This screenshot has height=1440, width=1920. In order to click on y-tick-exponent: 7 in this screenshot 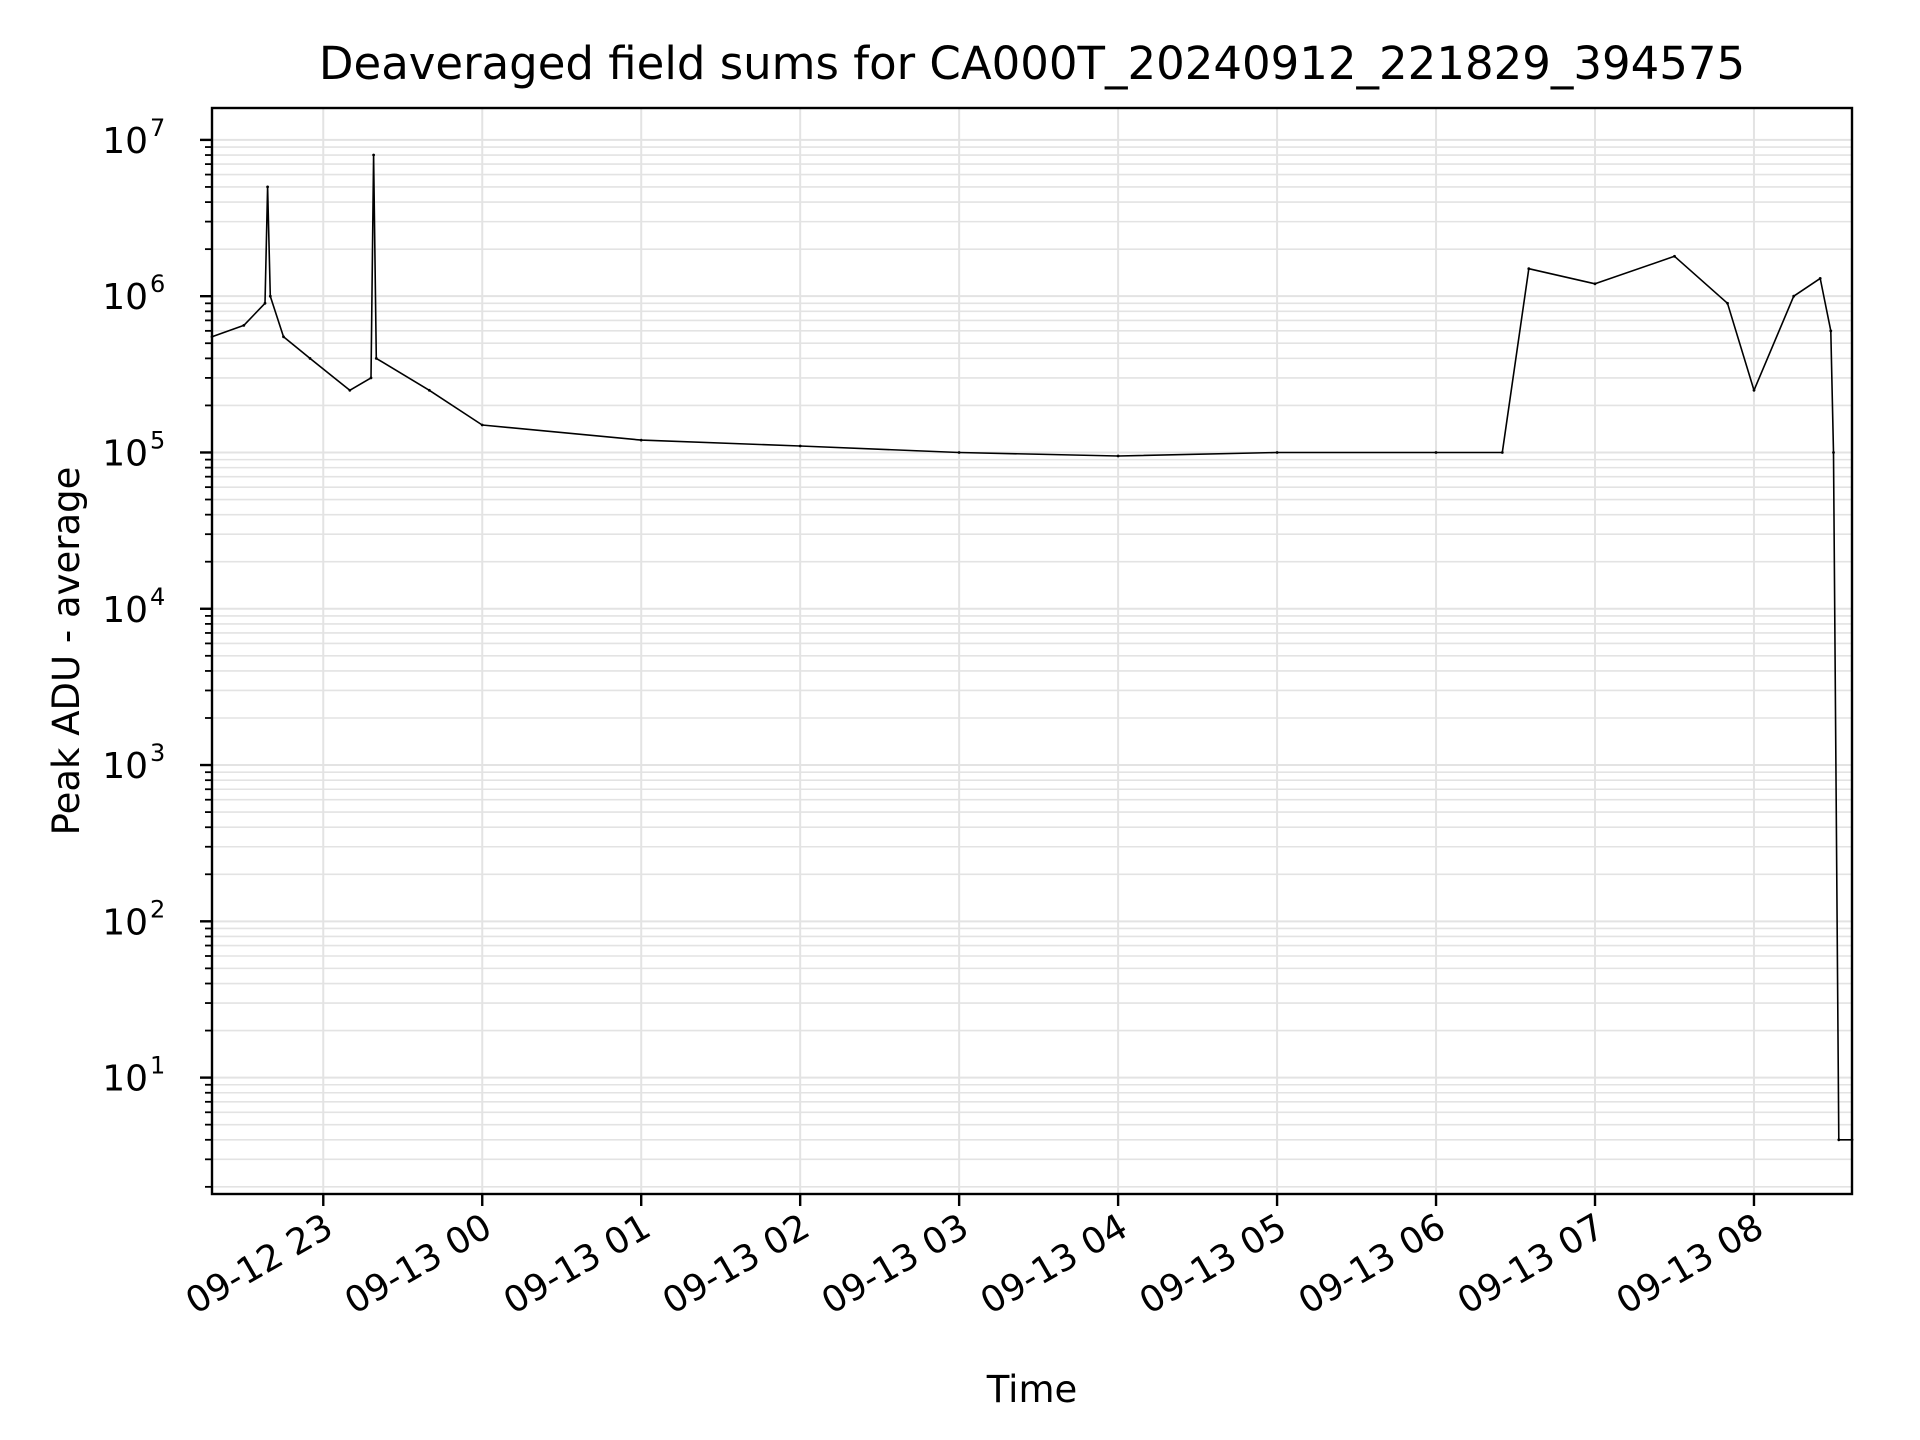, I will do `click(157, 128)`.